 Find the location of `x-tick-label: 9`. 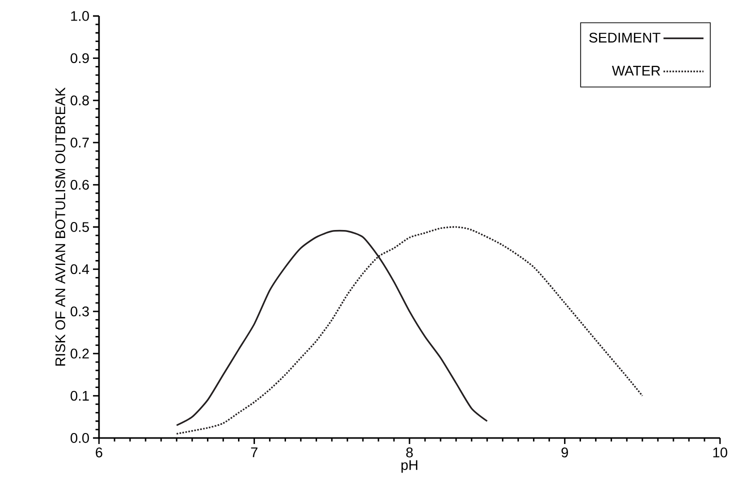

x-tick-label: 9 is located at coordinates (565, 453).